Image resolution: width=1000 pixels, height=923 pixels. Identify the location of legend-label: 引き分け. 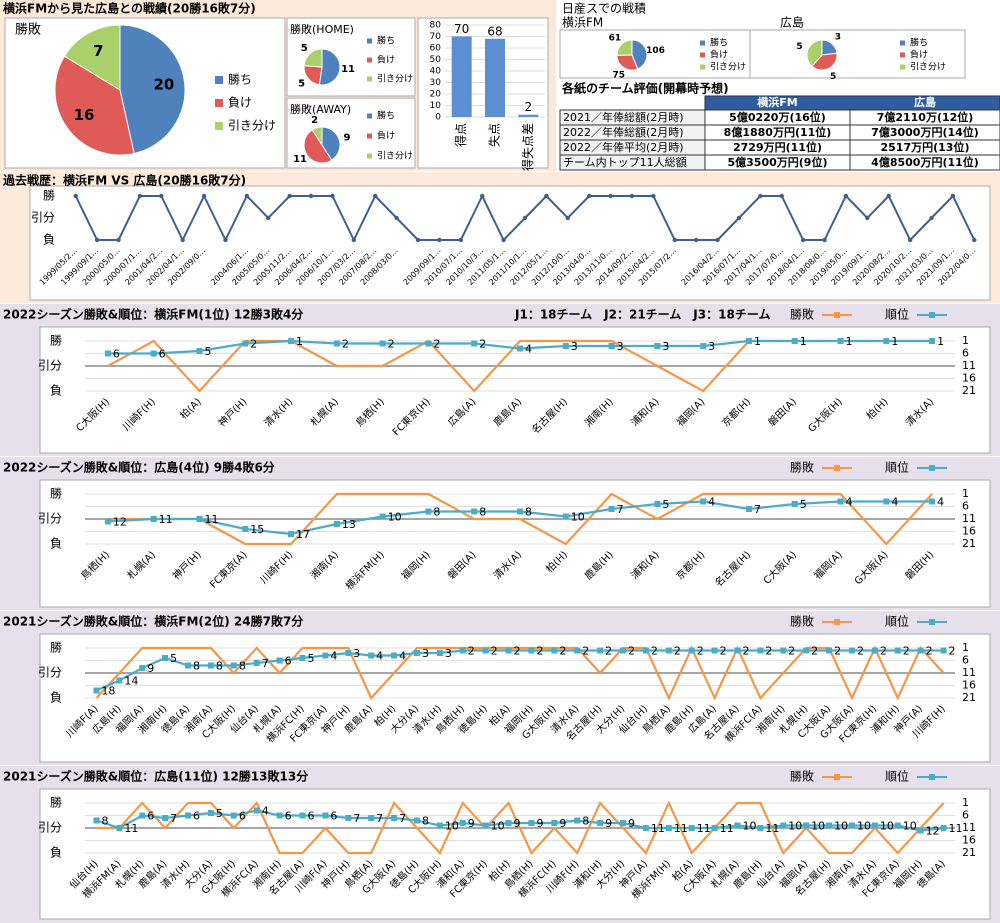
(928, 67).